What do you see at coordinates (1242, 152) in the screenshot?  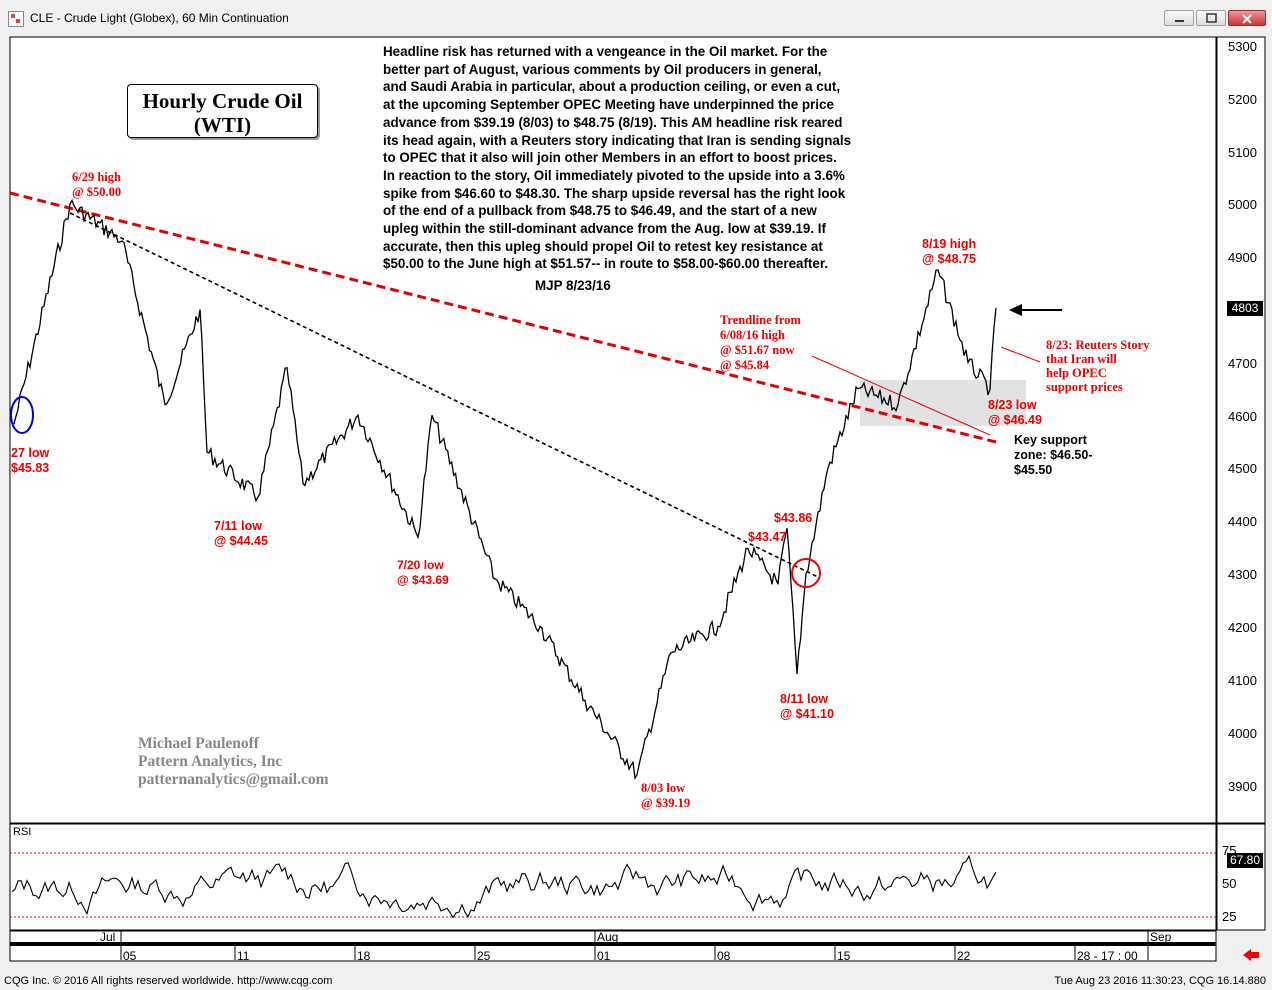 I see `ytick-5100: 5100` at bounding box center [1242, 152].